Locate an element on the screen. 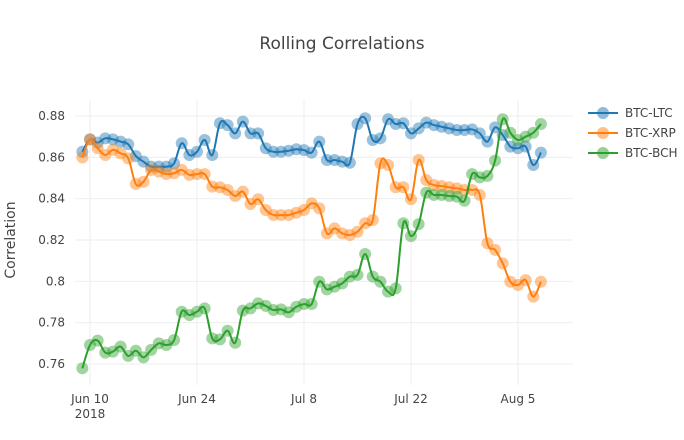 This screenshot has height=440, width=684. y-tick-label: 0.88 is located at coordinates (51, 116).